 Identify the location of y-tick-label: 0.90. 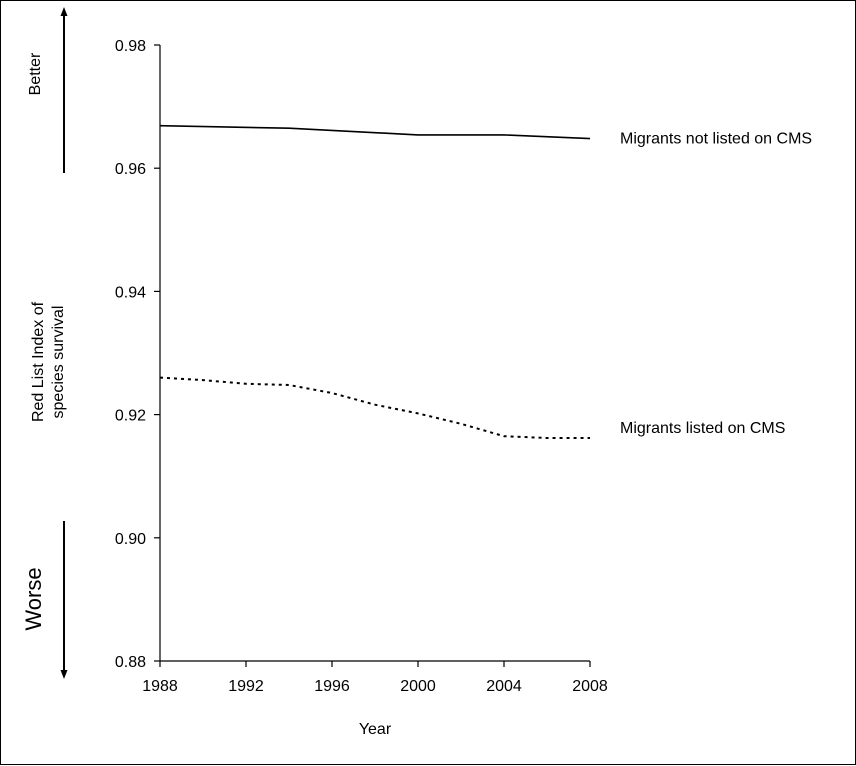
(130, 539).